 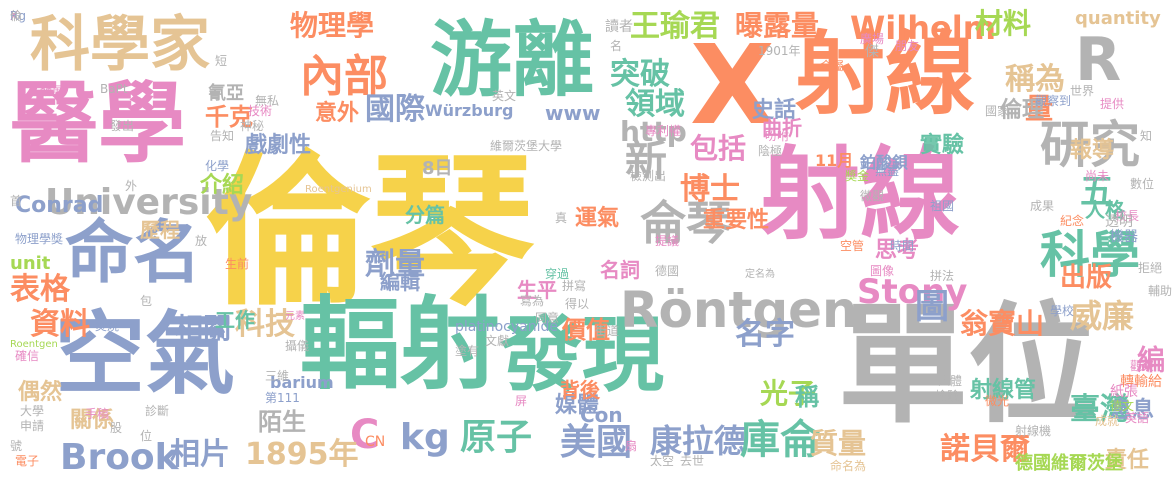 What do you see at coordinates (760, 274) in the screenshot?
I see `cloud-word: 定名為` at bounding box center [760, 274].